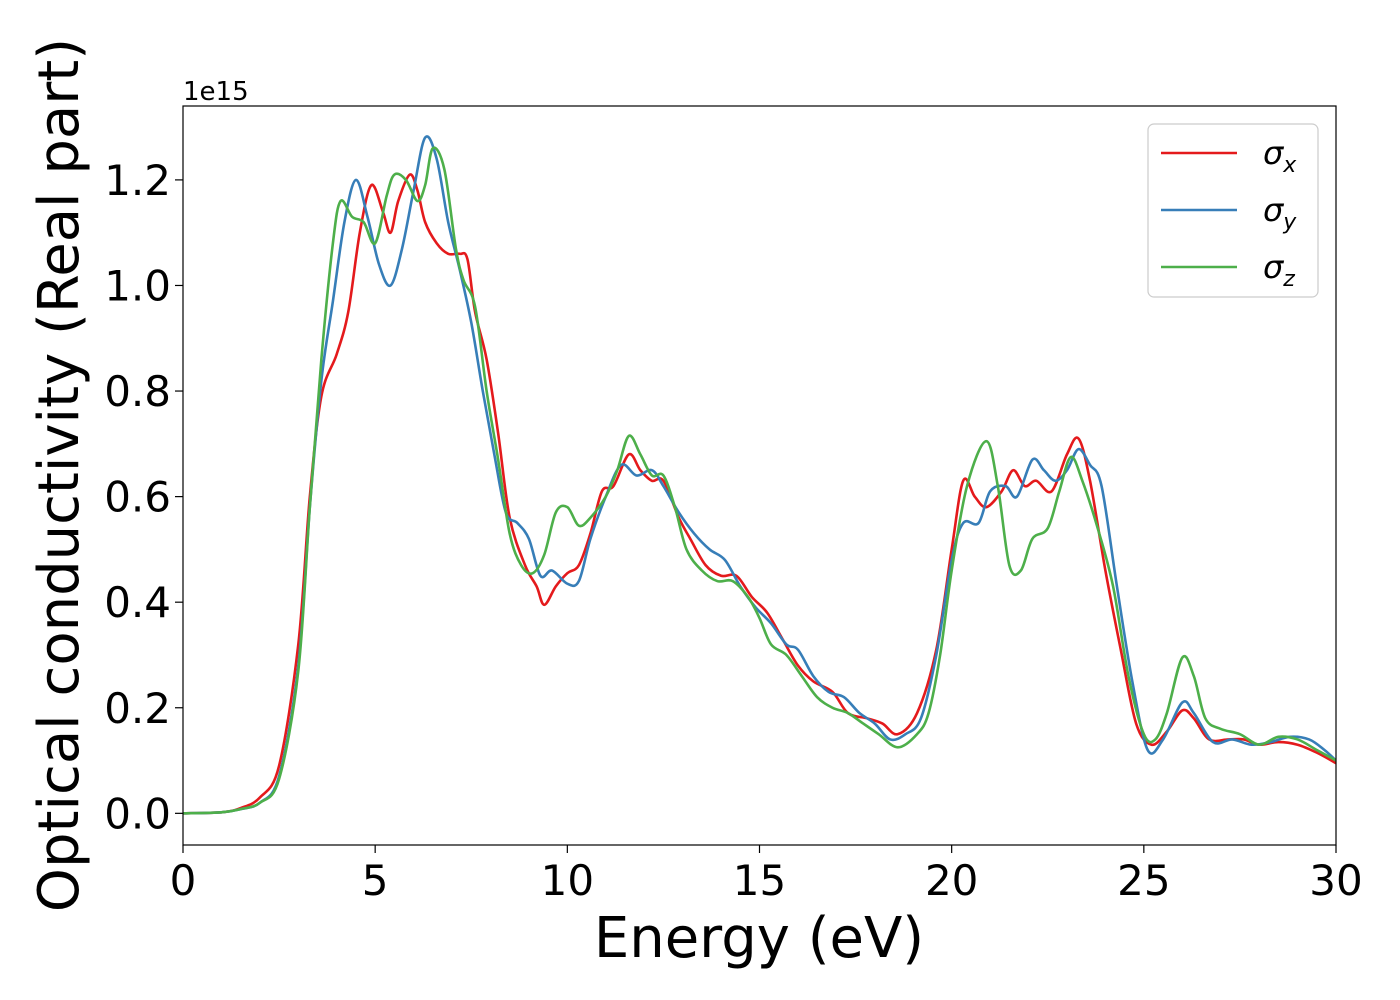  I want to click on y-tick-label: 1.0, so click(137, 285).